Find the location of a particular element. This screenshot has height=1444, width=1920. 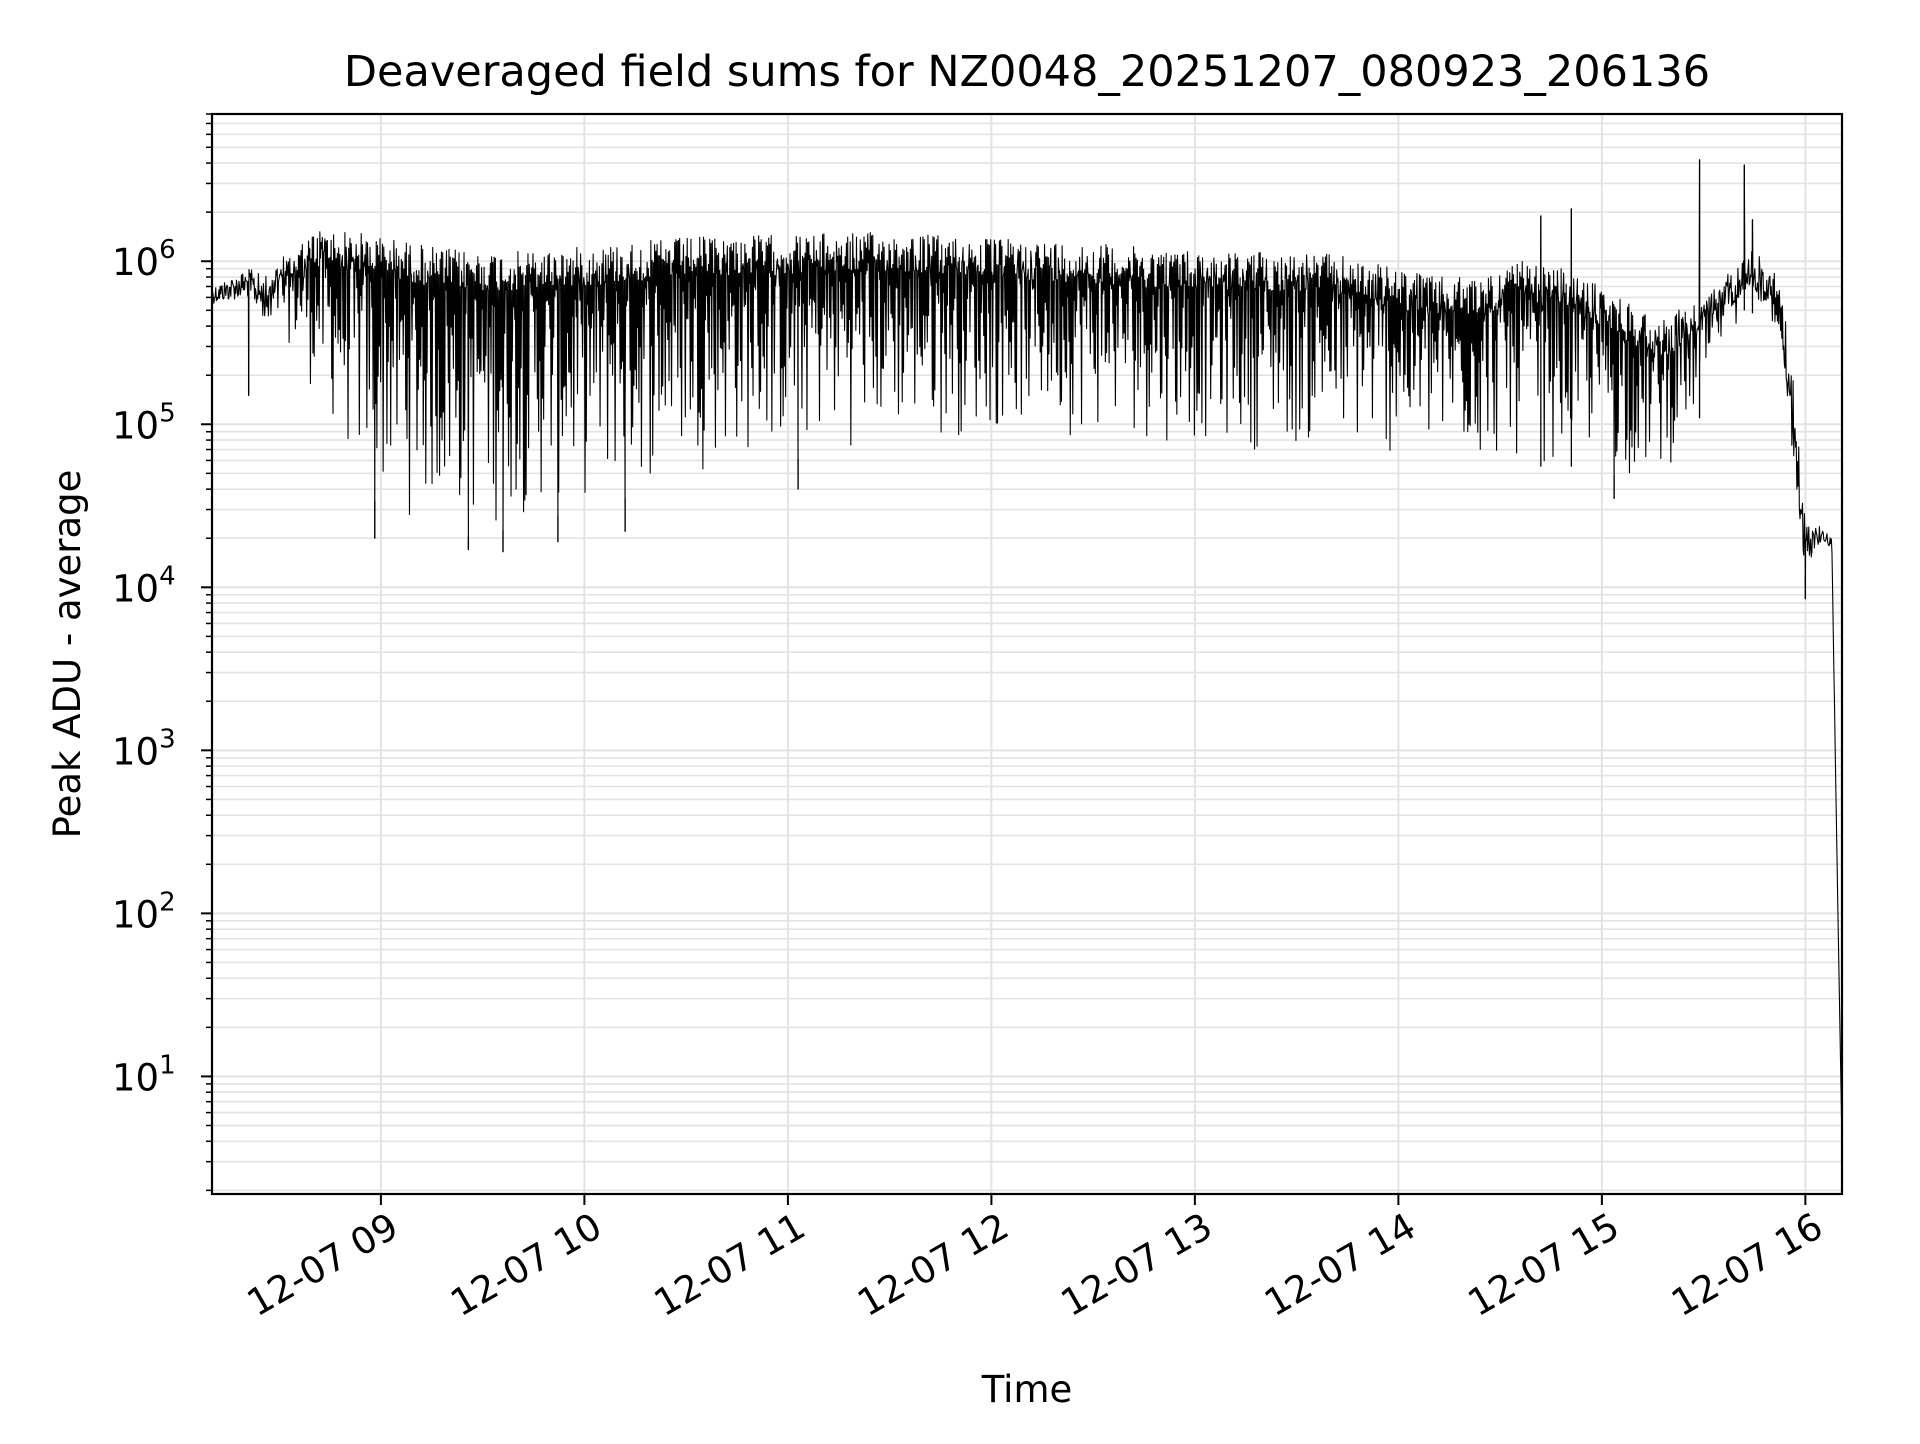

x-axis-label: Time is located at coordinates (1027, 1389).